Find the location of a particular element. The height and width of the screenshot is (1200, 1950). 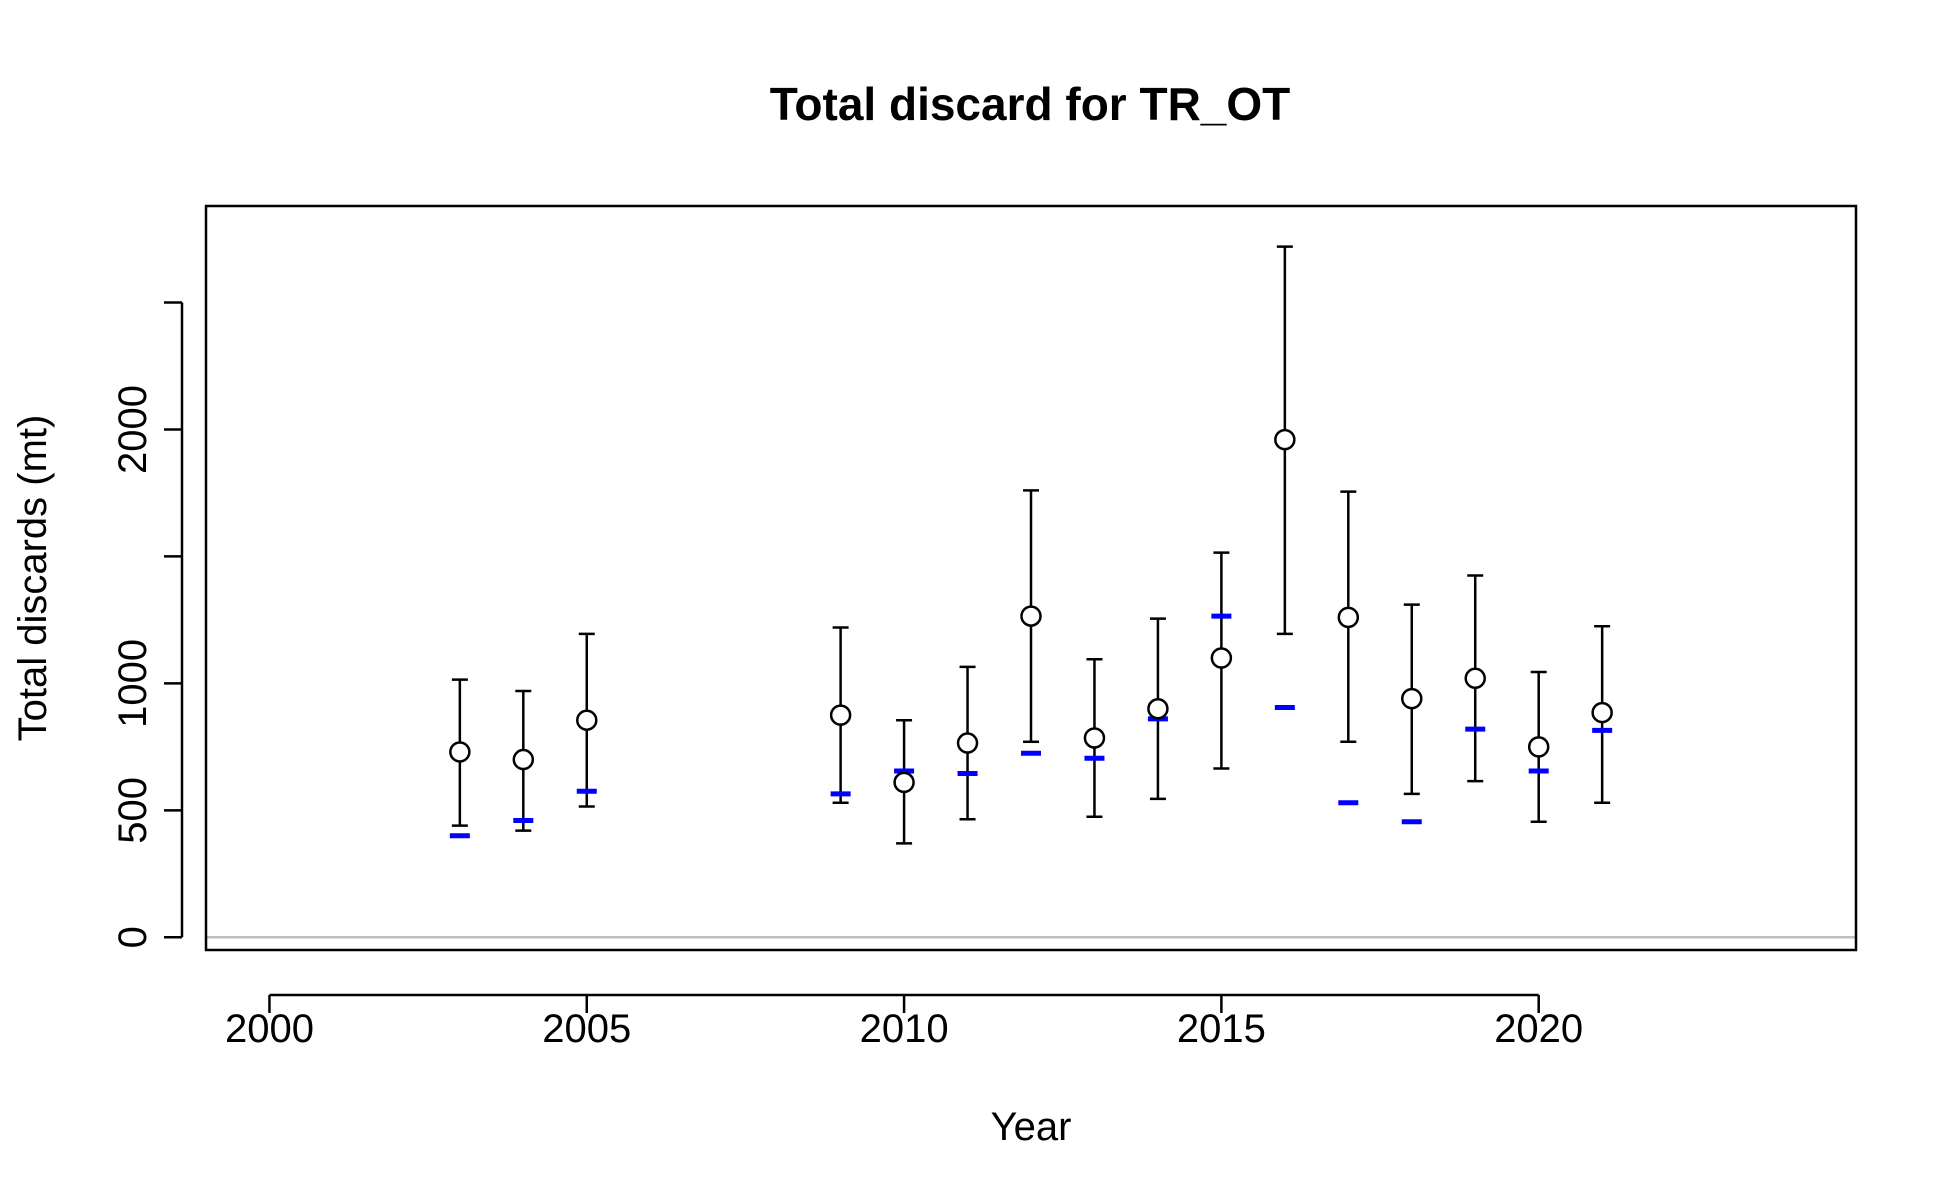

data-point-2011 is located at coordinates (967, 743).